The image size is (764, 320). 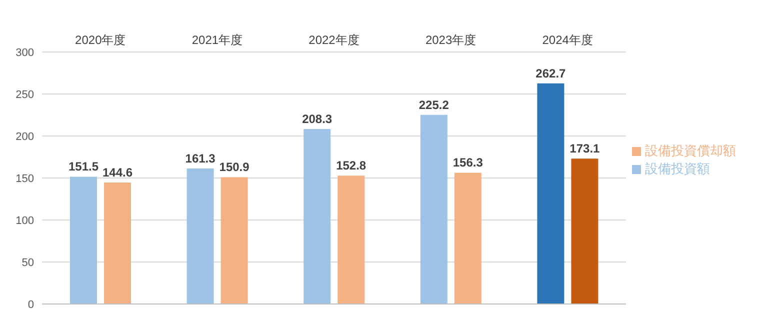 What do you see at coordinates (217, 40) in the screenshot?
I see `x-tick-label: 2021年度` at bounding box center [217, 40].